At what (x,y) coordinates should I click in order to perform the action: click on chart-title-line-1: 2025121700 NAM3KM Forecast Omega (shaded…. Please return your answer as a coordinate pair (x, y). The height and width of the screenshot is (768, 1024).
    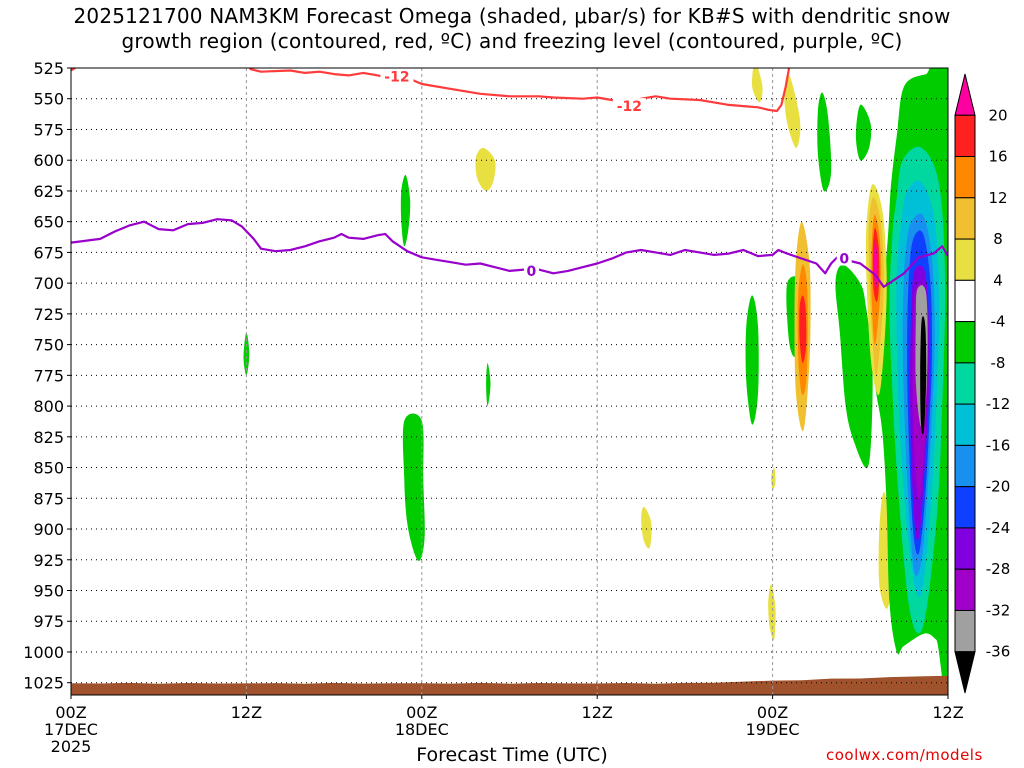
    Looking at the image, I should click on (512, 16).